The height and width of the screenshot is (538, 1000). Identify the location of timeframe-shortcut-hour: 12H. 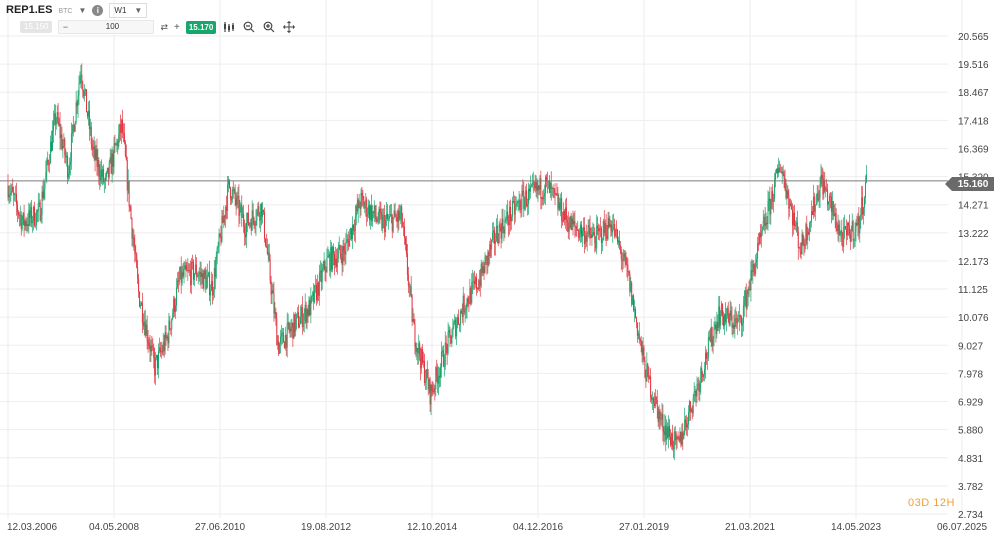
(944, 503).